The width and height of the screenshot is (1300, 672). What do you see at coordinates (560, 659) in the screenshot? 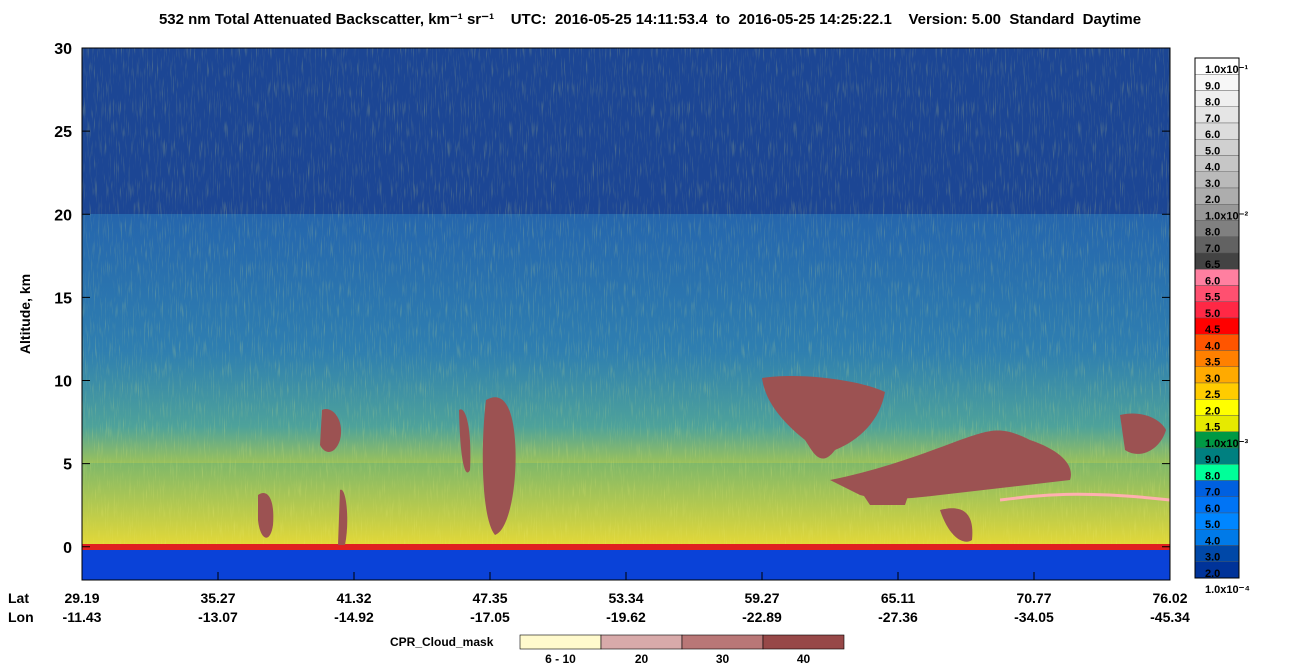
I see `cloud-mask-label: 6 - 10` at bounding box center [560, 659].